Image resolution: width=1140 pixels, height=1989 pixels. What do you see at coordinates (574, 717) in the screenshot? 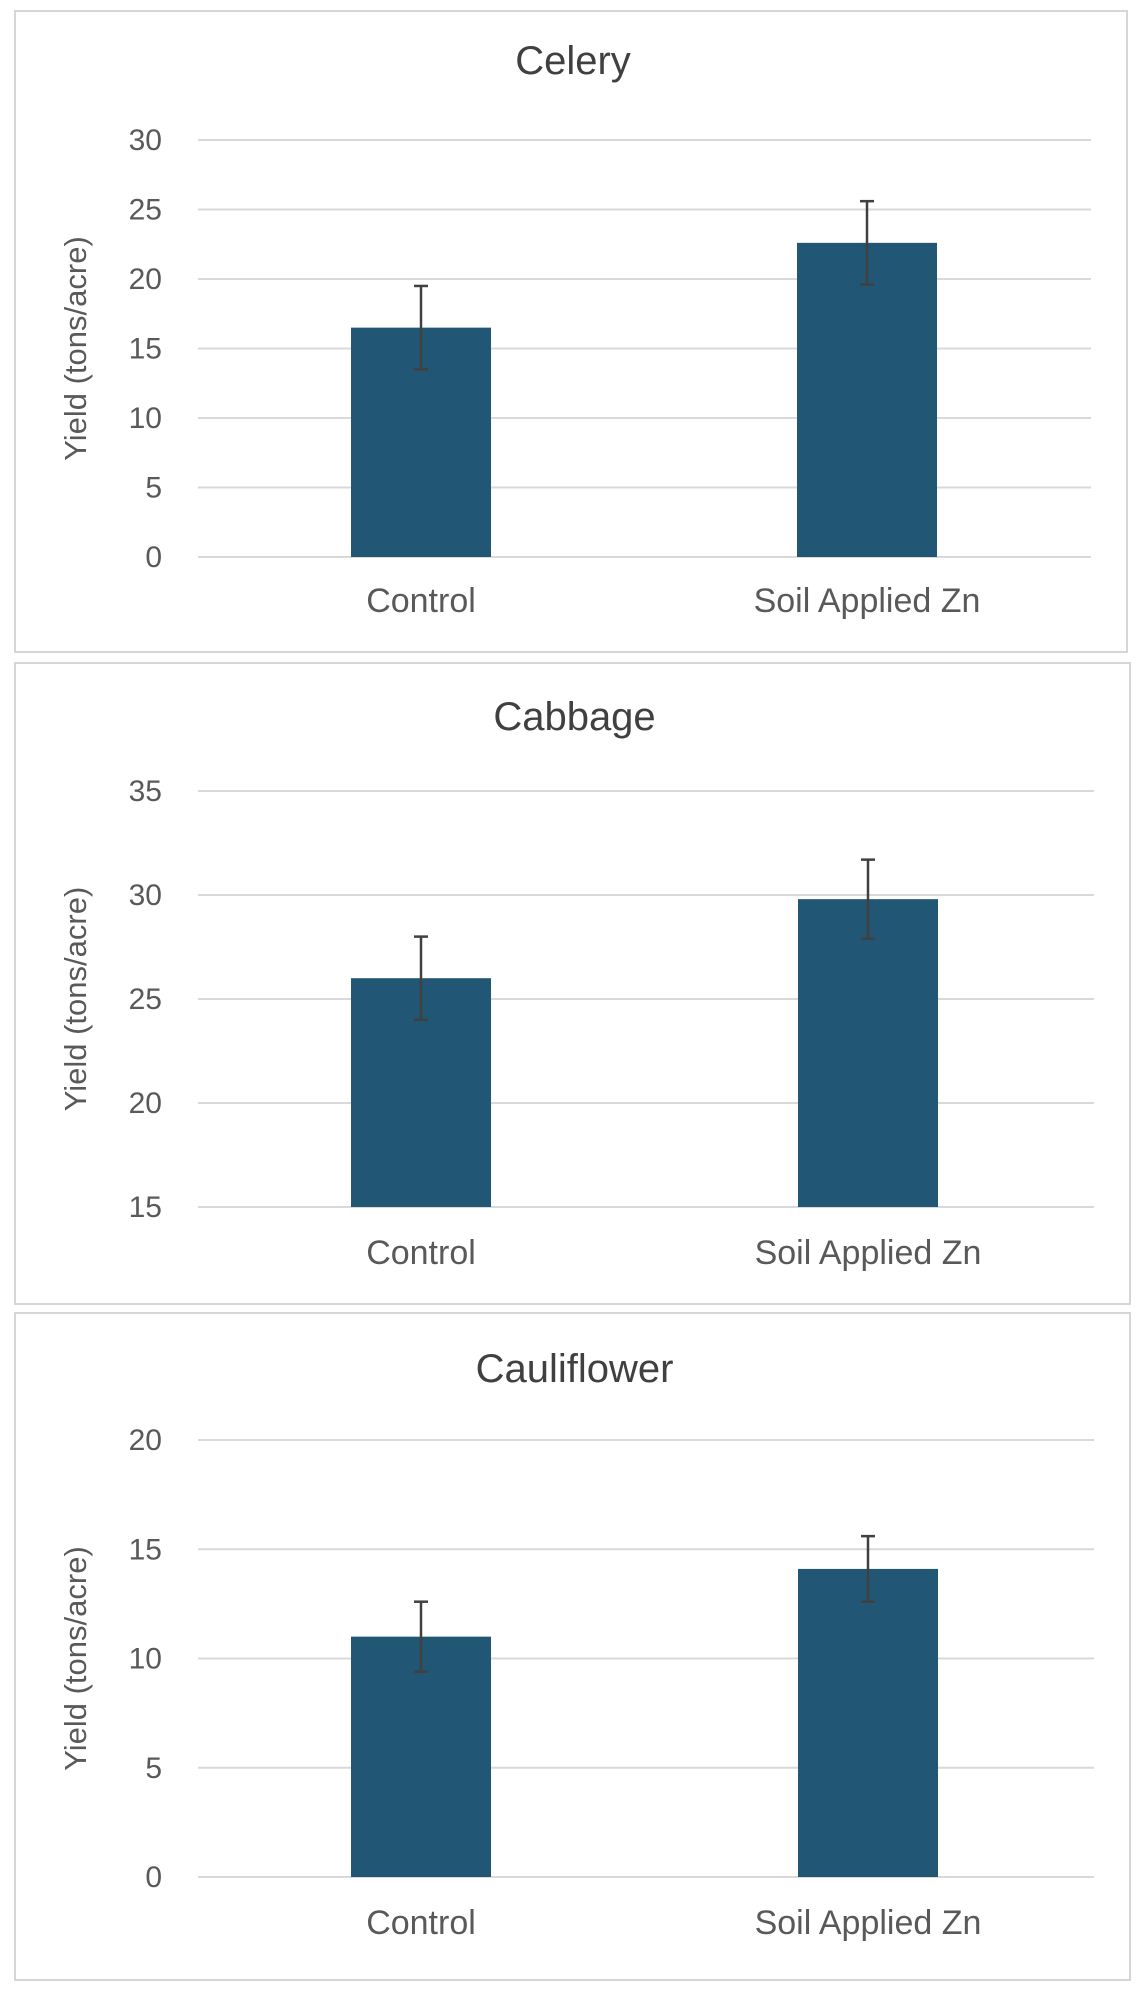
I see `chart-title: Cabbage` at bounding box center [574, 717].